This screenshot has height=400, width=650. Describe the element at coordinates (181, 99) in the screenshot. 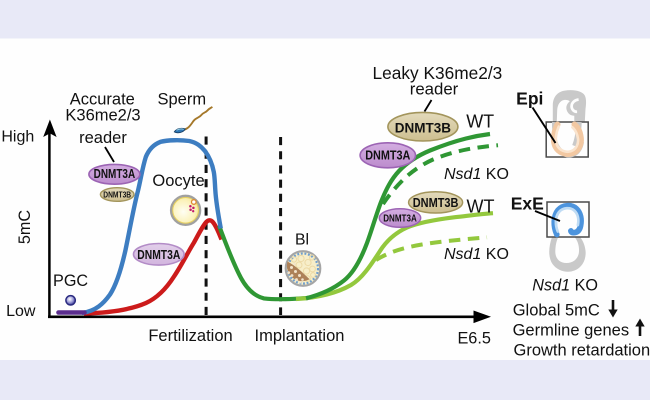

I see `svg-text: Sperm` at that location.